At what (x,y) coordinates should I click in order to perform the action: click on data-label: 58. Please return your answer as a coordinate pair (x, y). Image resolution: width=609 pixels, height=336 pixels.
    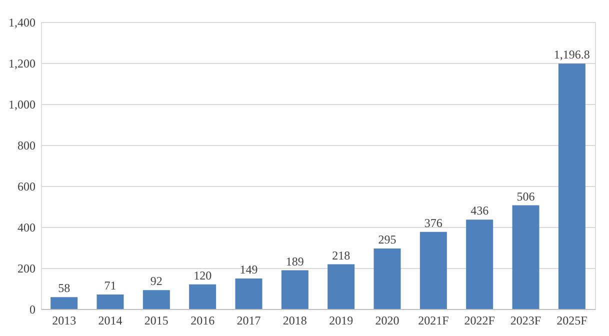
    Looking at the image, I should click on (64, 288).